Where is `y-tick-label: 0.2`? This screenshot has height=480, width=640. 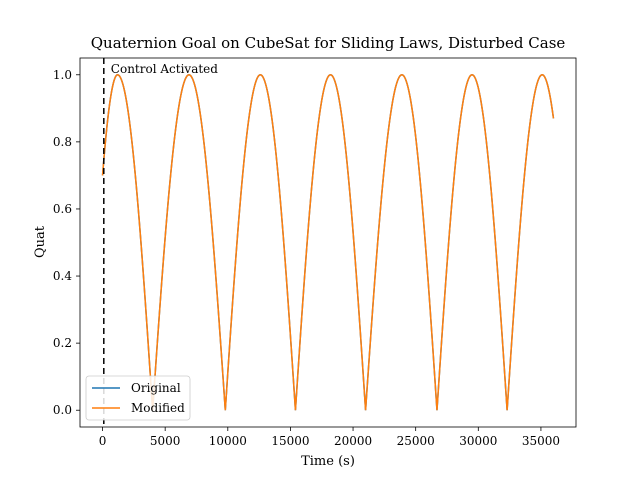
y-tick-label: 0.2 is located at coordinates (62, 343).